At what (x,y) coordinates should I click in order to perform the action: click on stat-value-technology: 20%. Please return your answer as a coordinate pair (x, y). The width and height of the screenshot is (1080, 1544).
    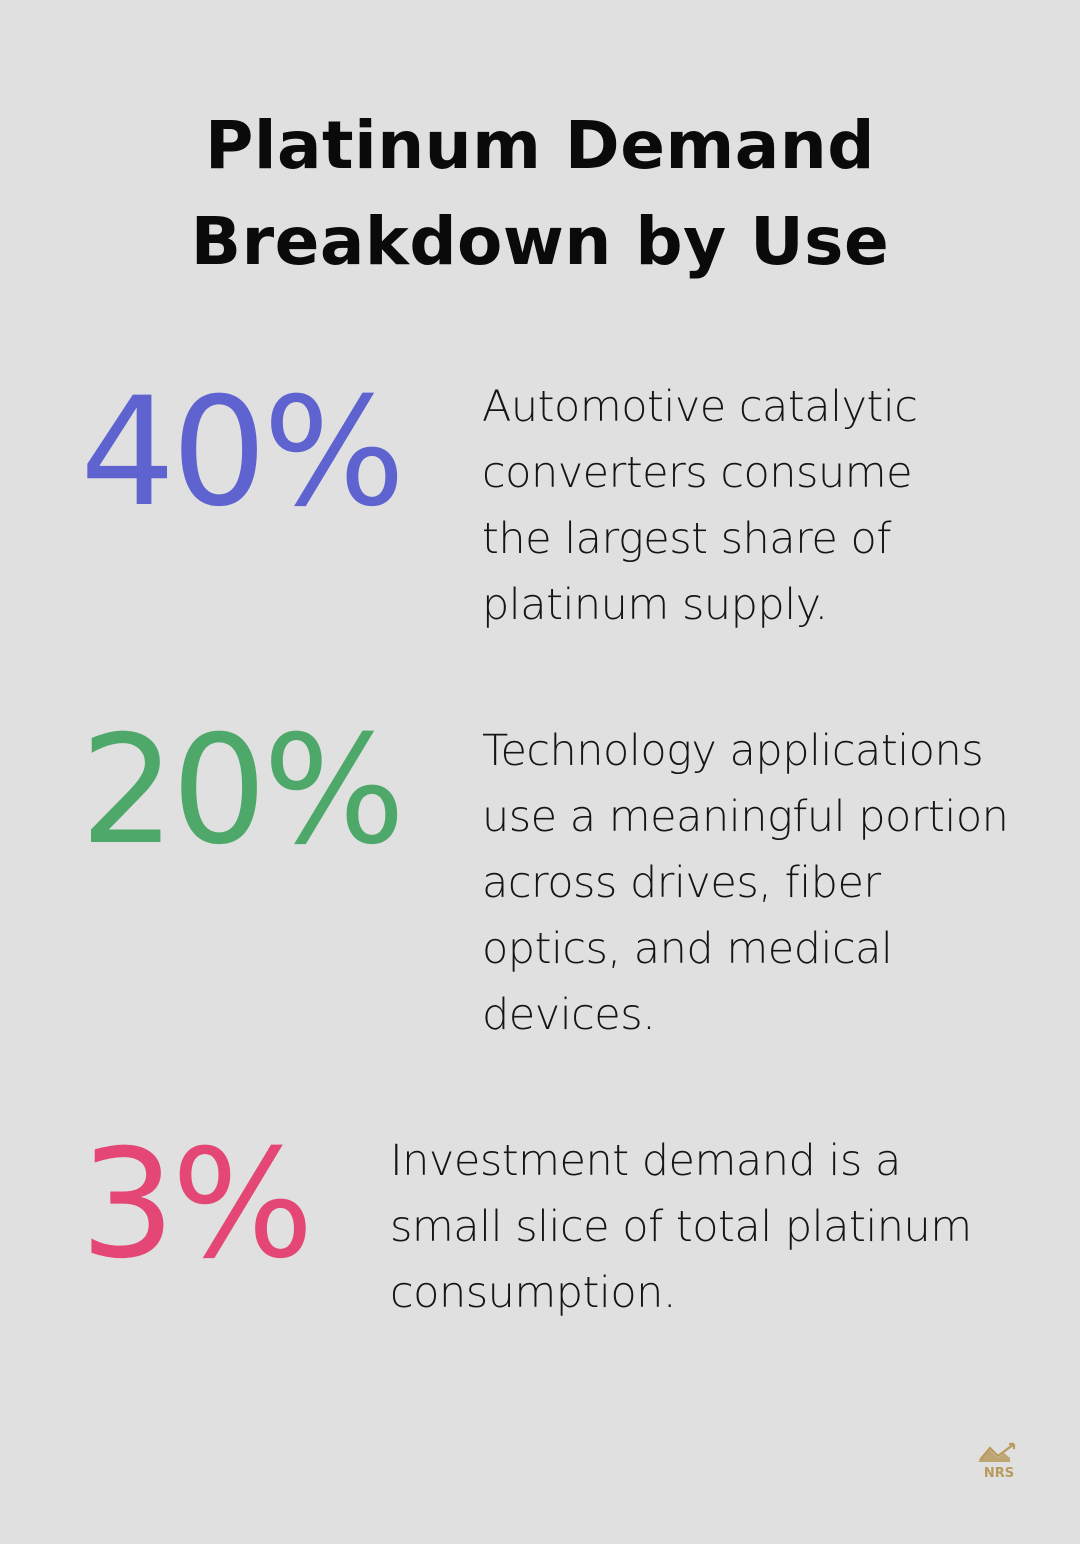
    Looking at the image, I should click on (242, 791).